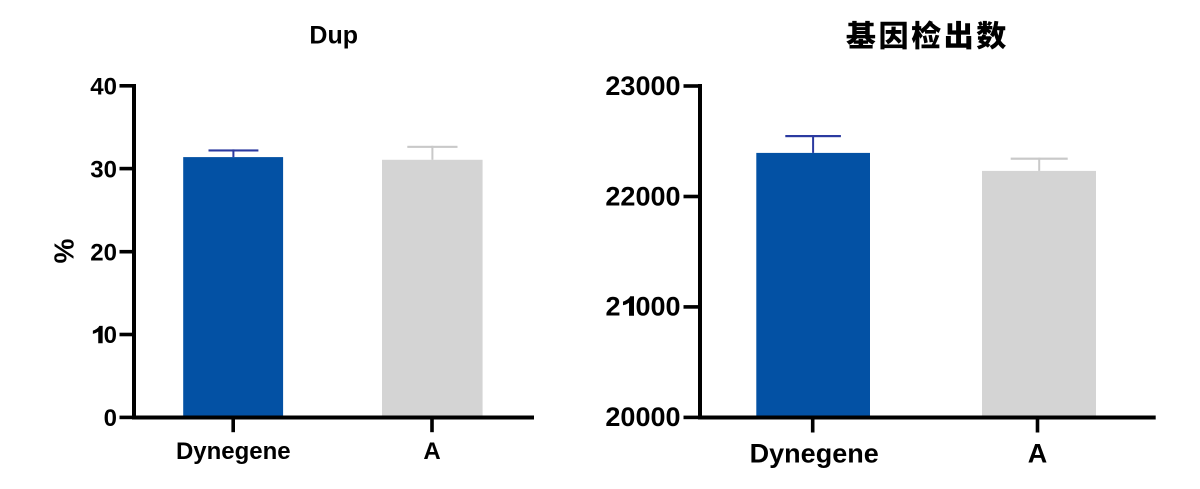  I want to click on svg-text: 30, so click(103, 169).